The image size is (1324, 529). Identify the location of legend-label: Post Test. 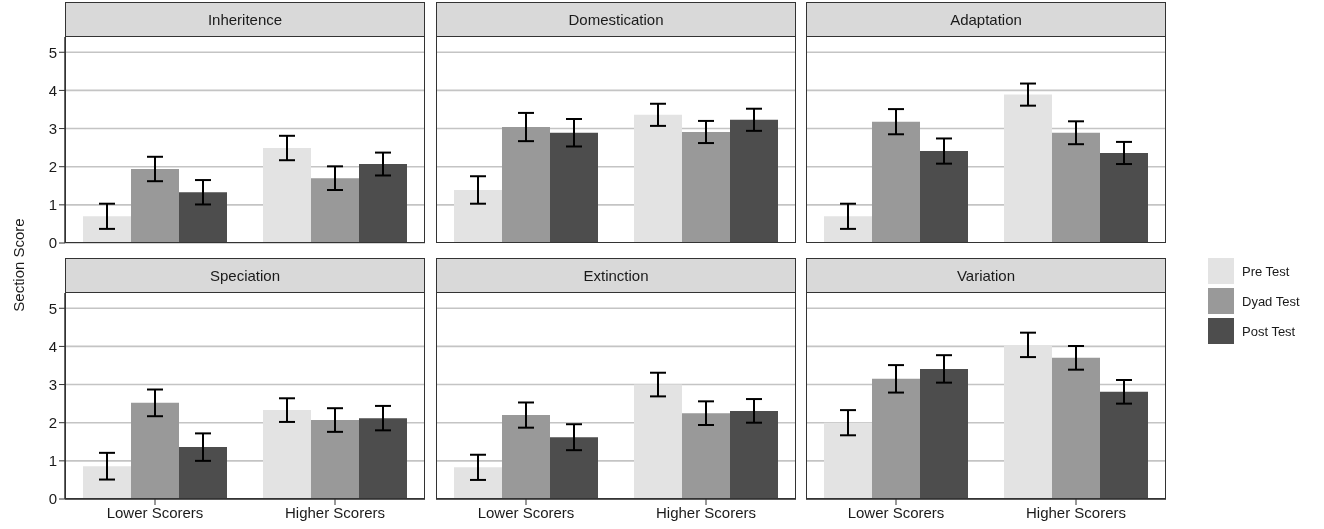
(1269, 331).